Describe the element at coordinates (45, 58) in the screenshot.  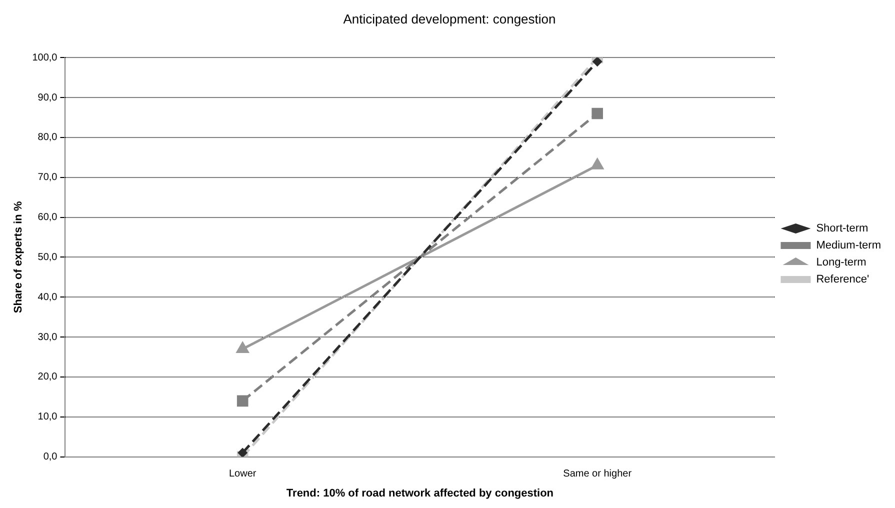
I see `y-tick-label: 100,0` at that location.